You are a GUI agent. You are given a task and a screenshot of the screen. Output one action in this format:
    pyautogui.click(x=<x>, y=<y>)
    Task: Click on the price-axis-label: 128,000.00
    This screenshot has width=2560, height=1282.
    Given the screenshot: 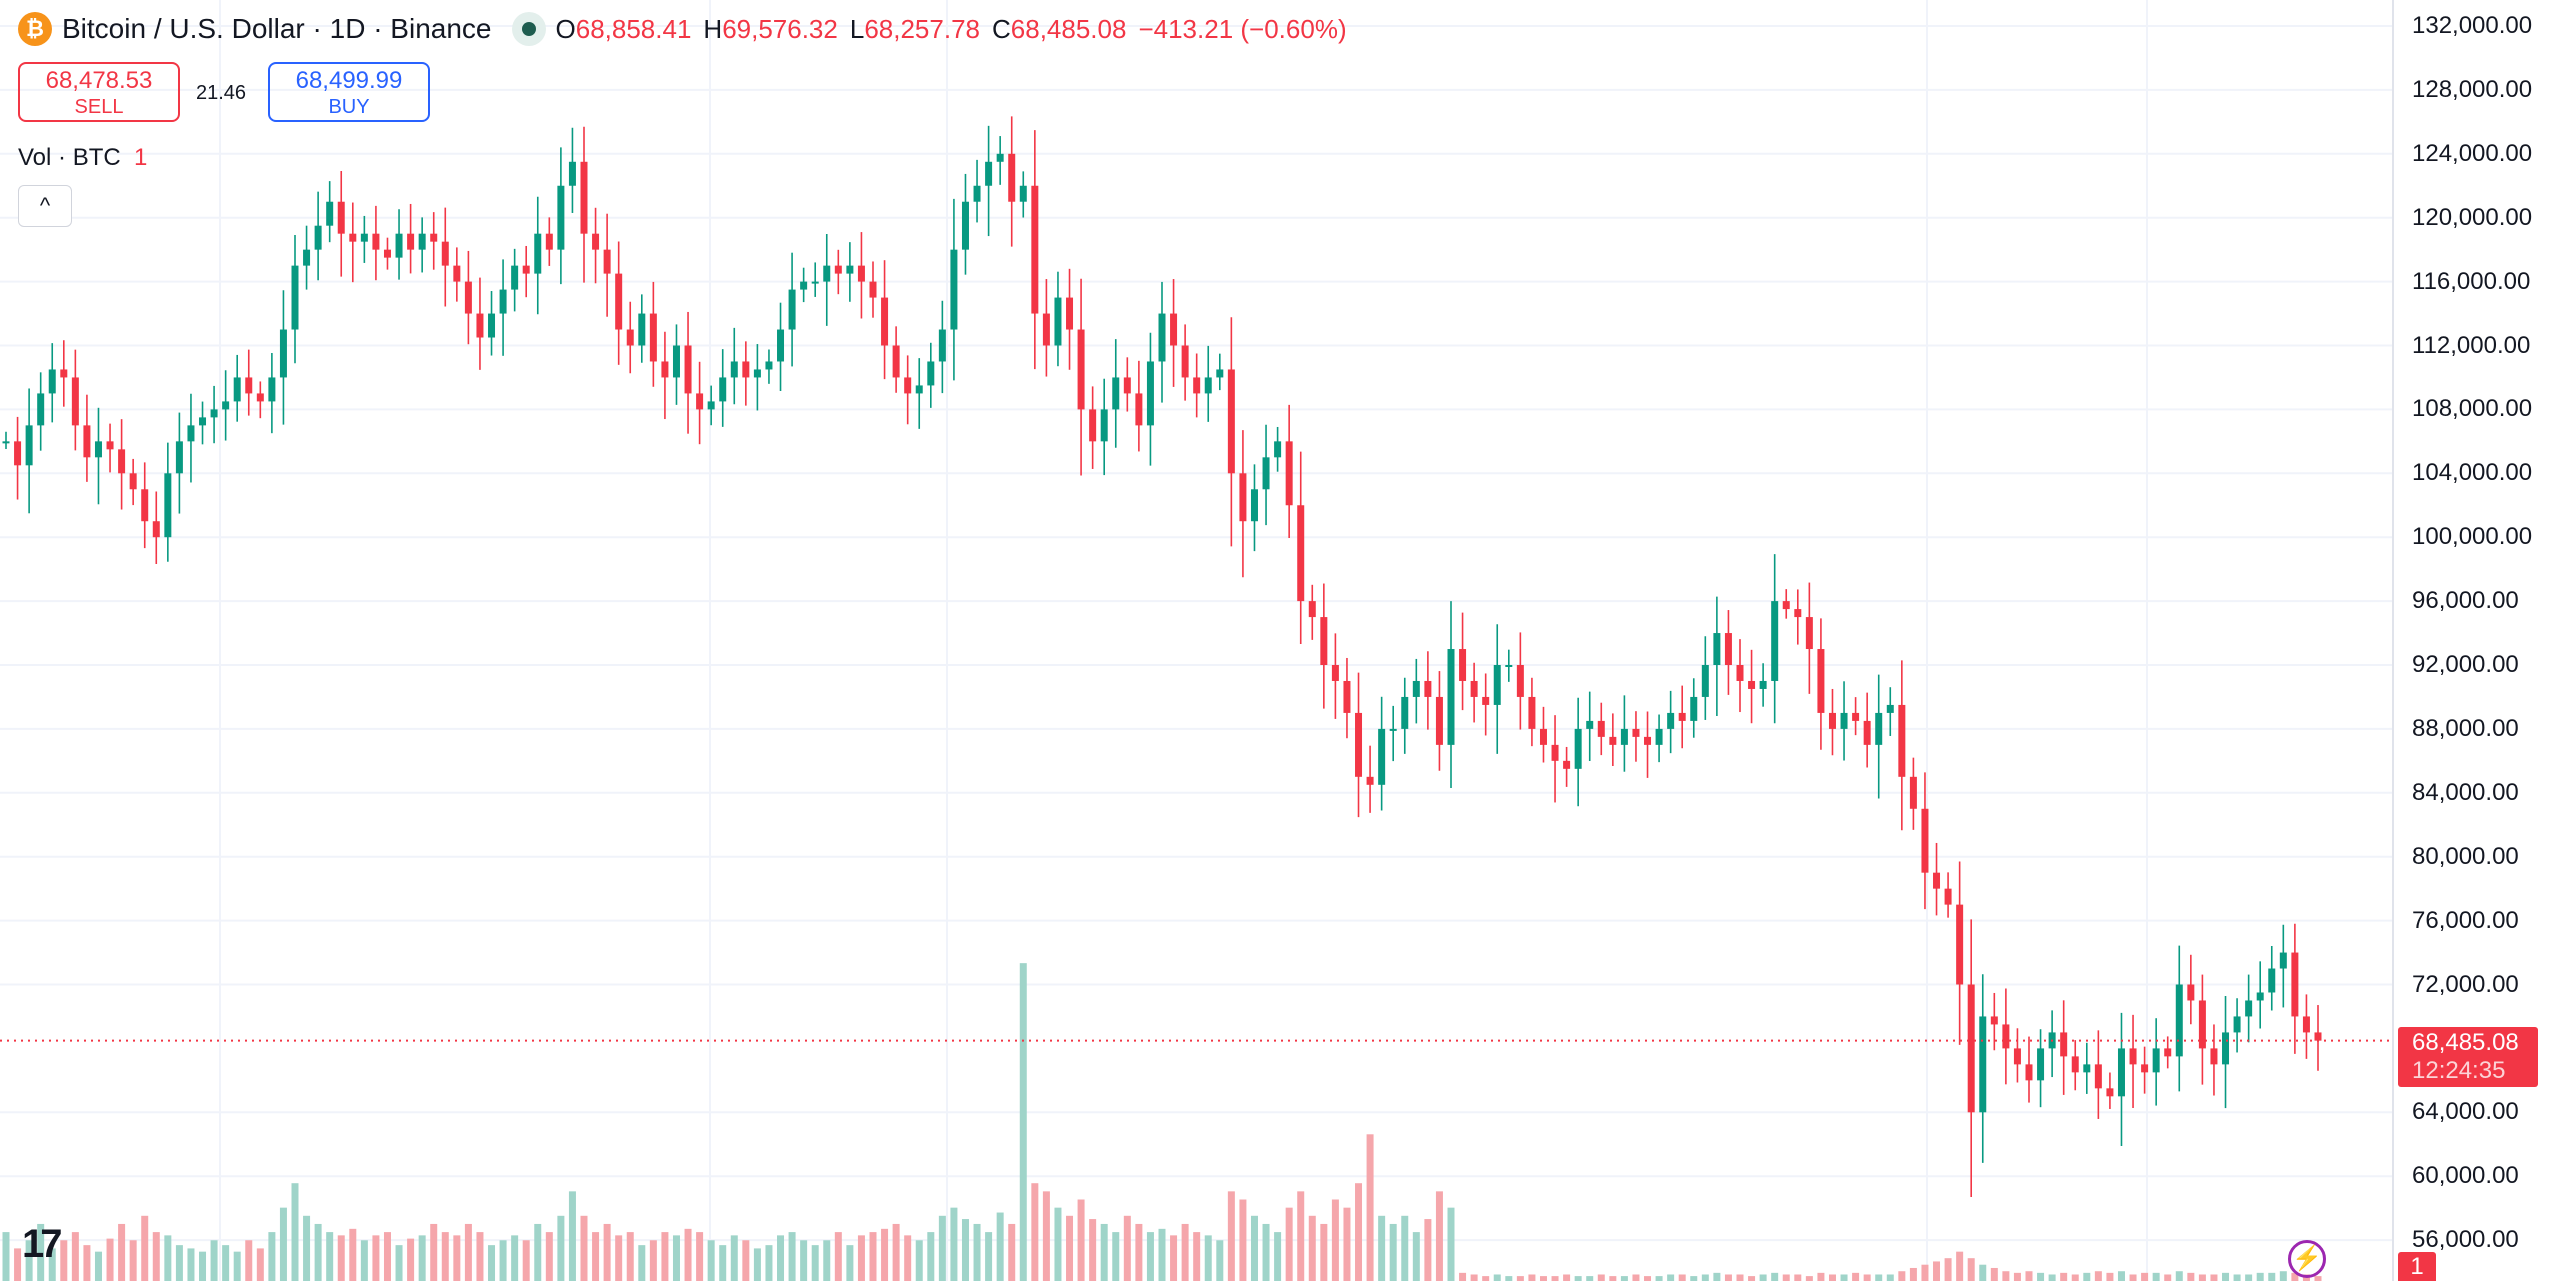 What is the action you would take?
    pyautogui.click(x=2472, y=89)
    